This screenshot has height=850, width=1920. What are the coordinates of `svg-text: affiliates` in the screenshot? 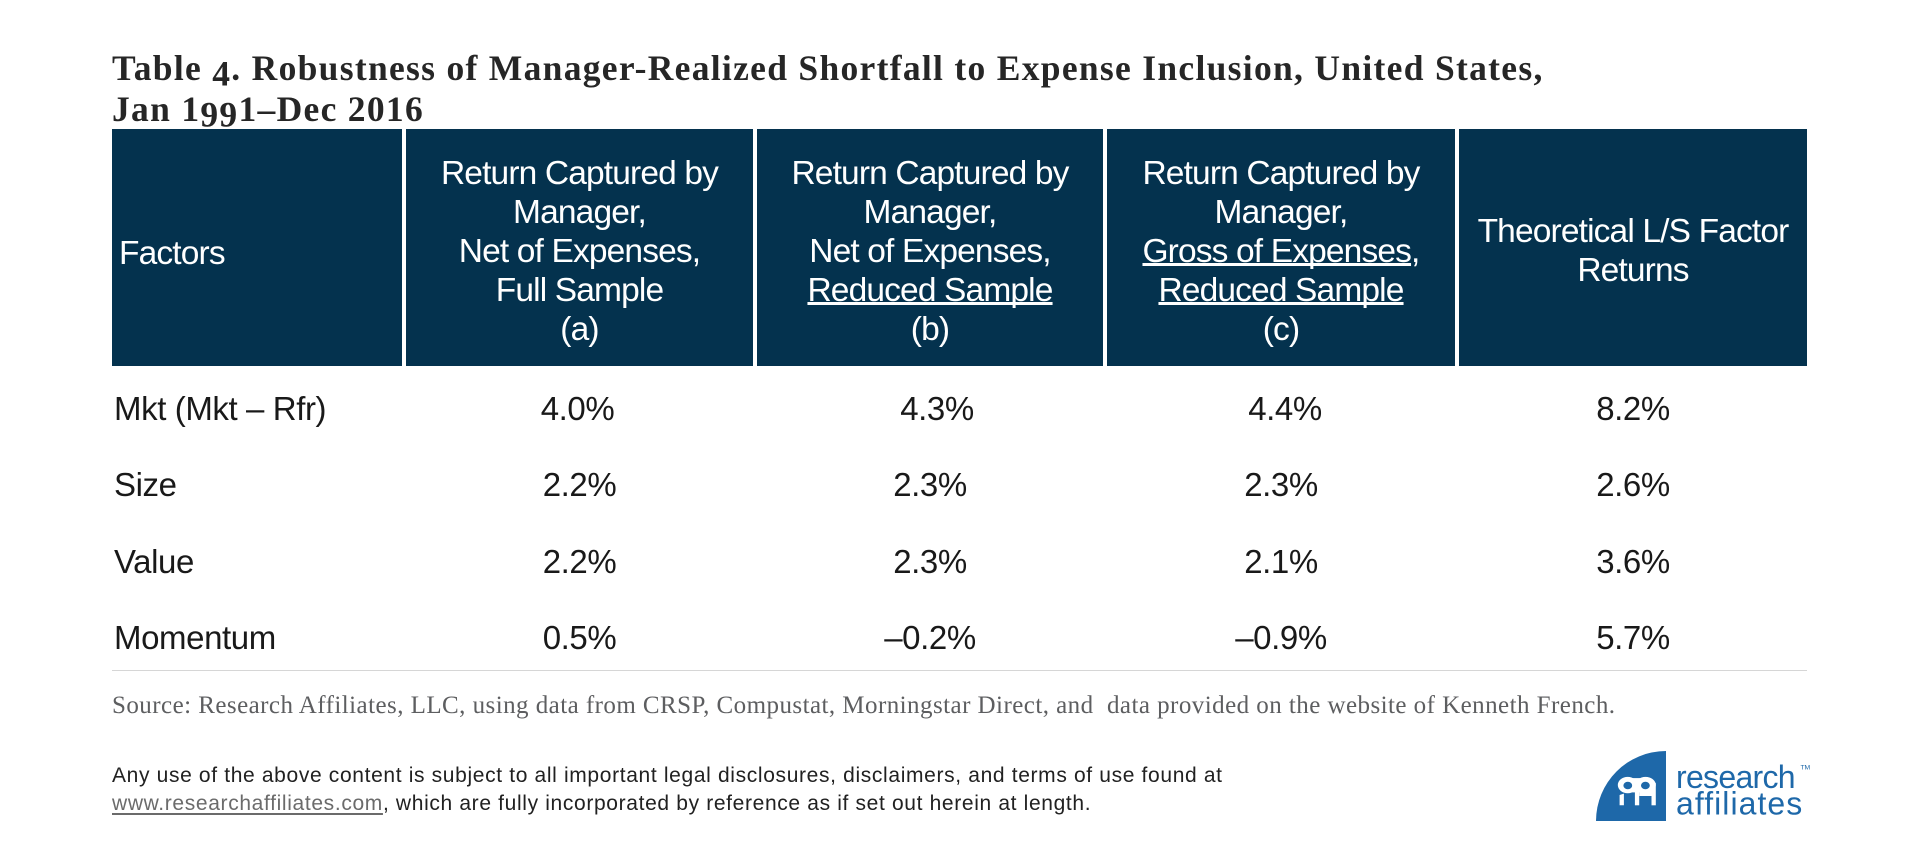 It's located at (1739, 804).